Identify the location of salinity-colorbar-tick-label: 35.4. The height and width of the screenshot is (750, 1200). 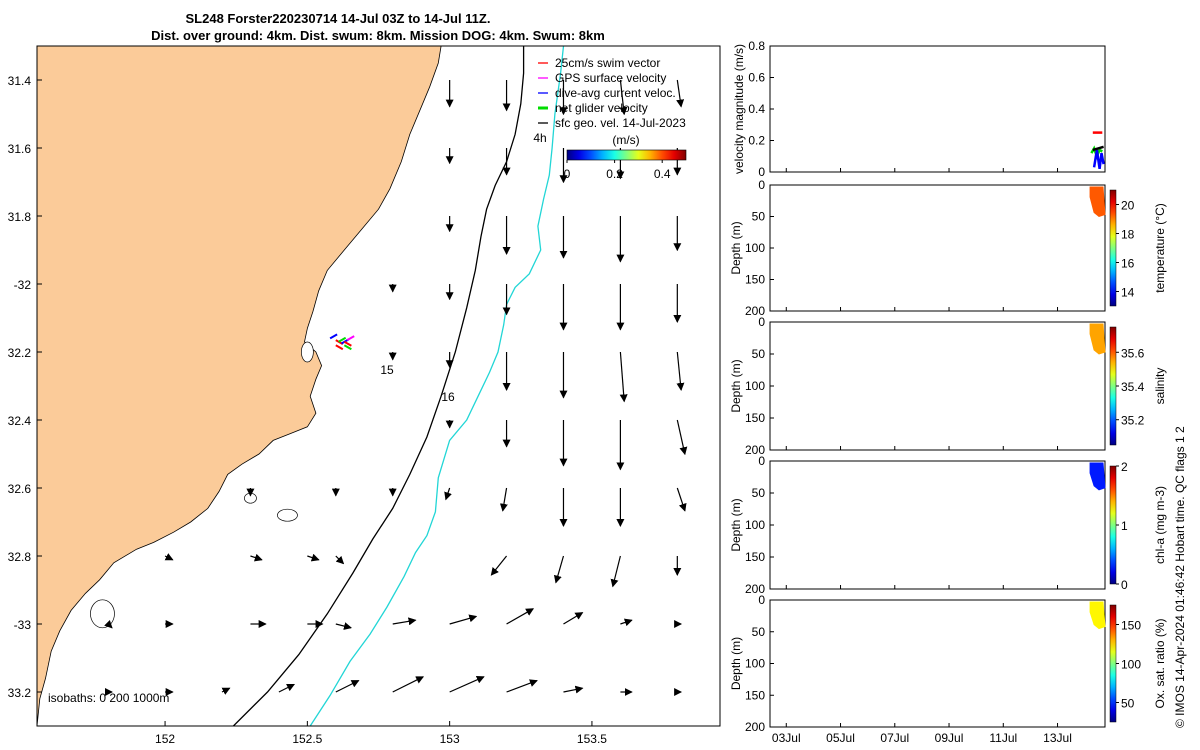
(1133, 387).